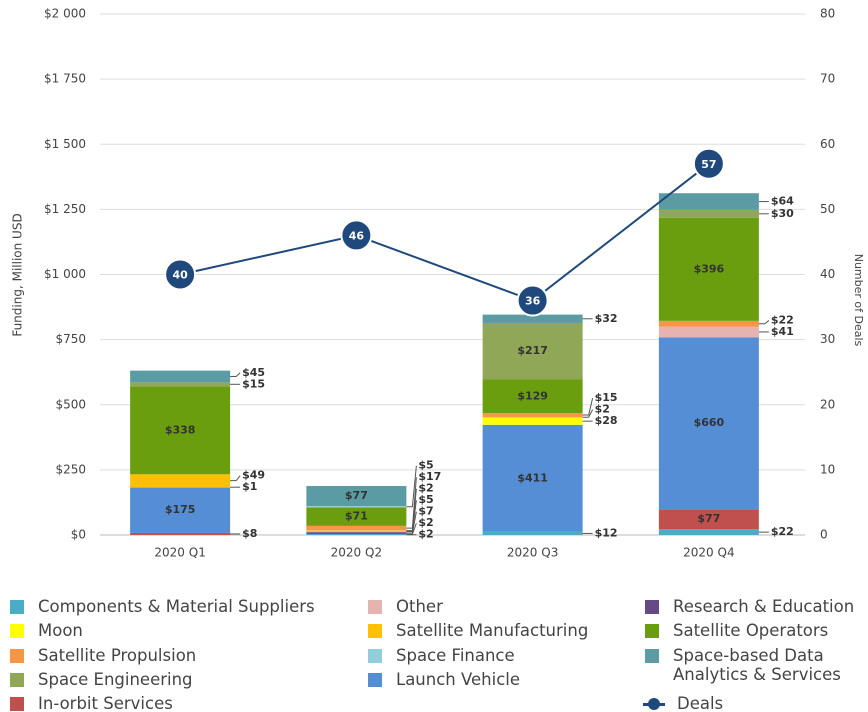 The width and height of the screenshot is (868, 712). I want to click on legend-item: Space Engineering, so click(101, 679).